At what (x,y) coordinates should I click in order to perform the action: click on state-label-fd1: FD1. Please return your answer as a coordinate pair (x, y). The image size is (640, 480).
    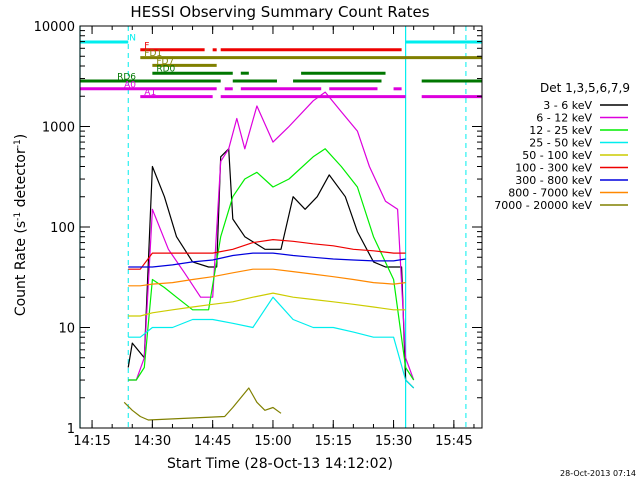
    Looking at the image, I should click on (153, 54).